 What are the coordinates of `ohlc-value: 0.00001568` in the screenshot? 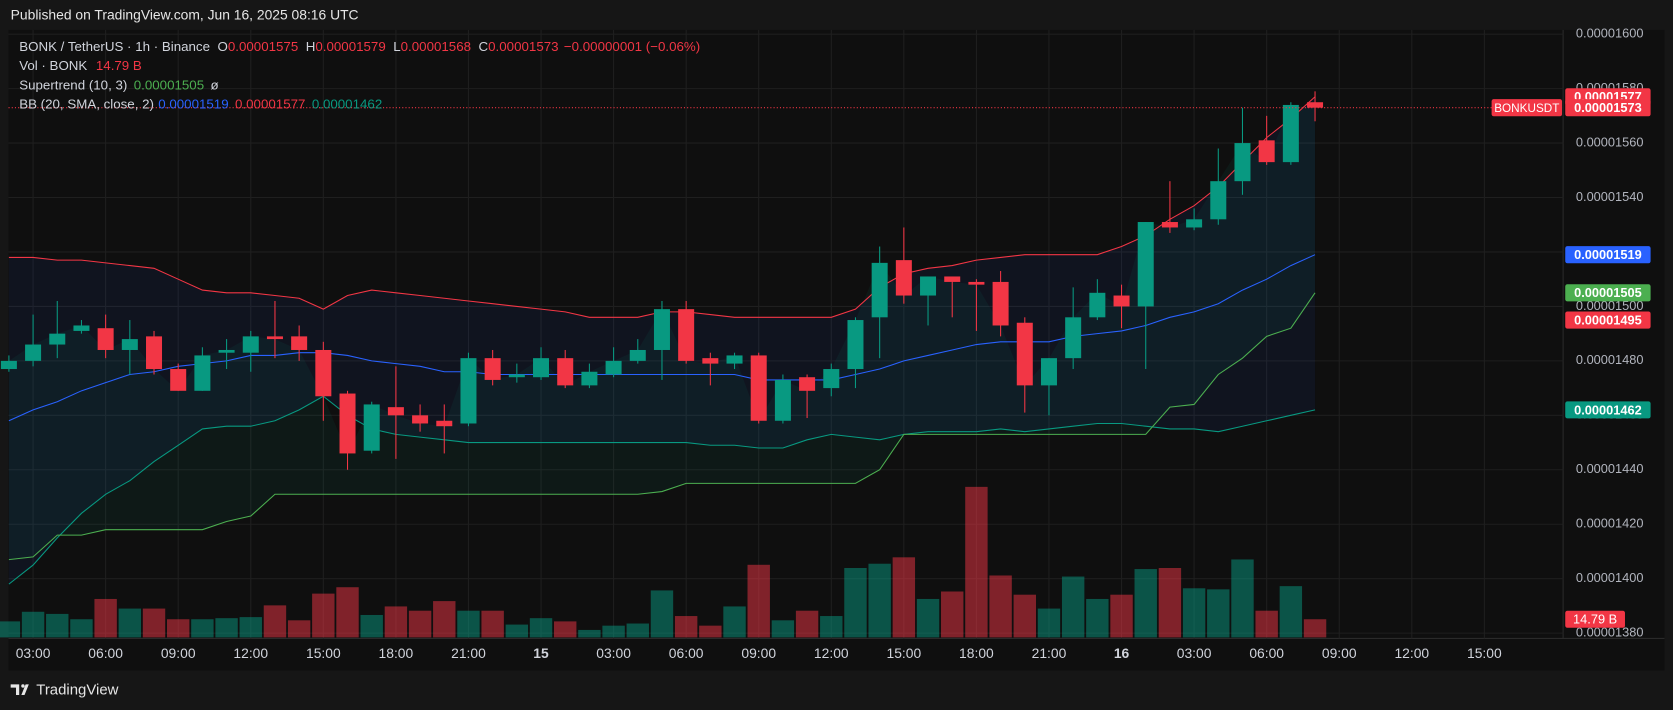 It's located at (436, 46).